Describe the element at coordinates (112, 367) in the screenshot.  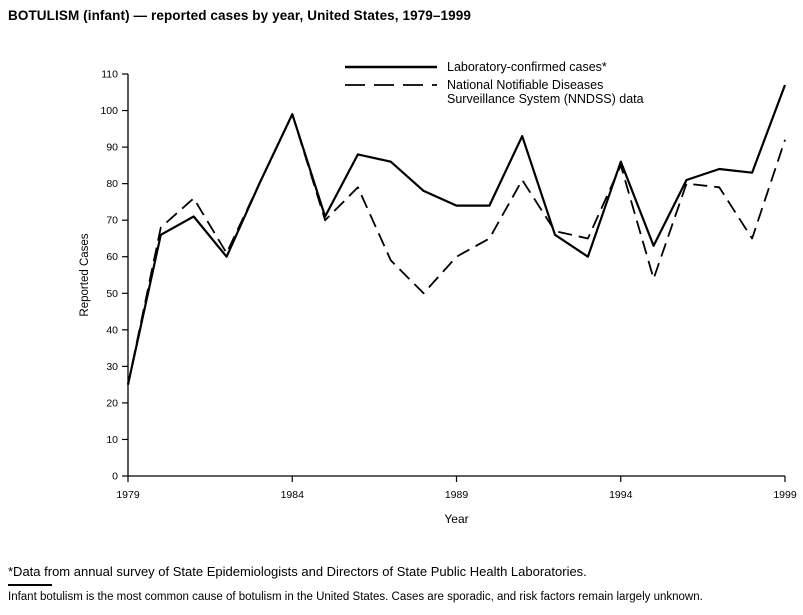
I see `y-tick-label: 30` at that location.